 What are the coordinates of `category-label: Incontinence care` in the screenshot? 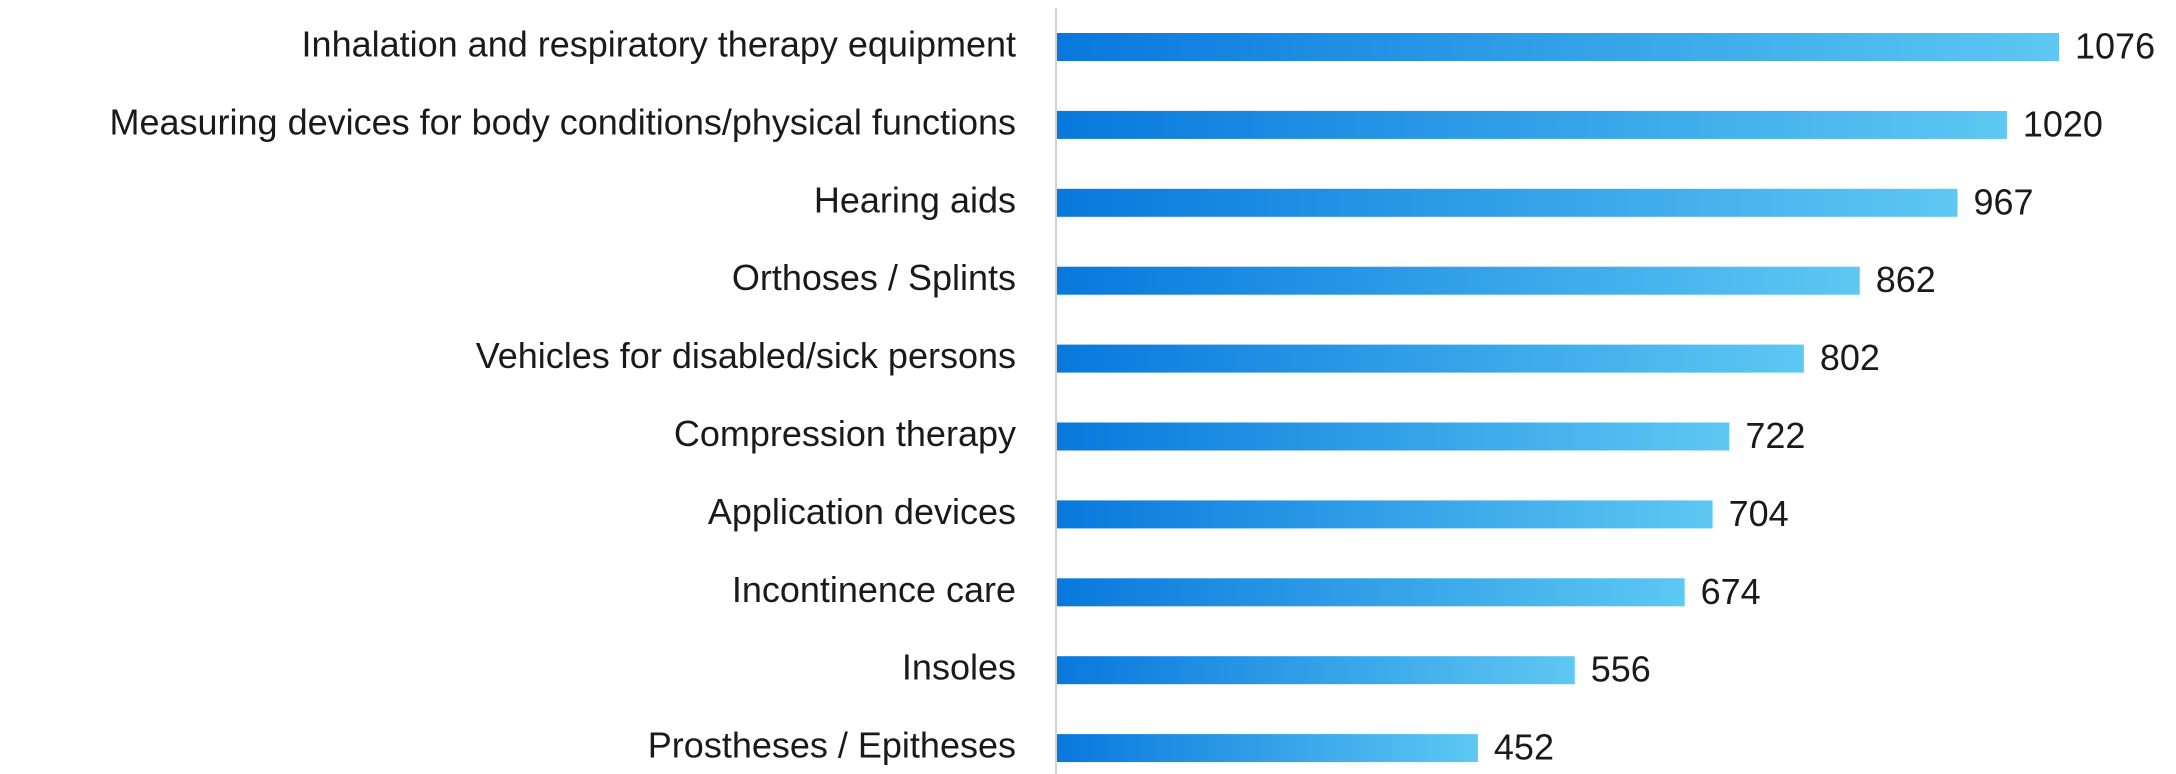 It's located at (874, 589).